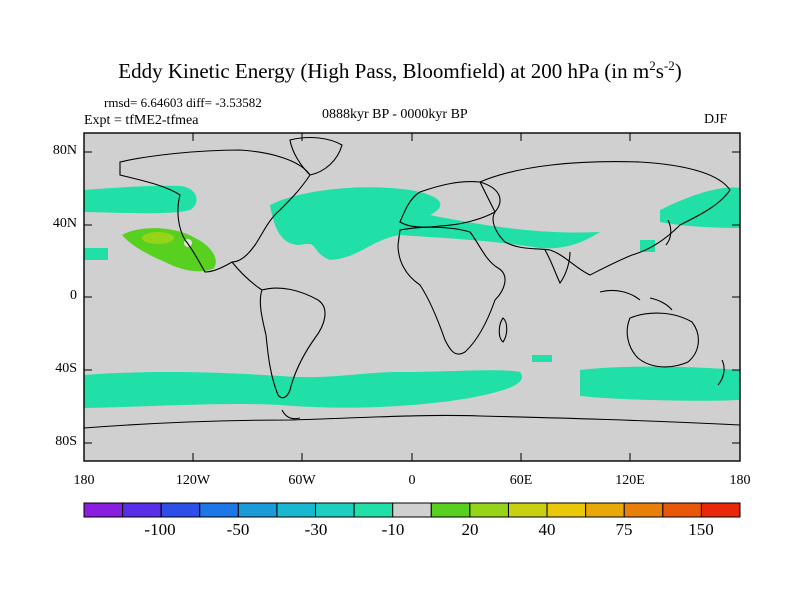 The image size is (800, 600). I want to click on lat-label-0: 0, so click(73, 295).